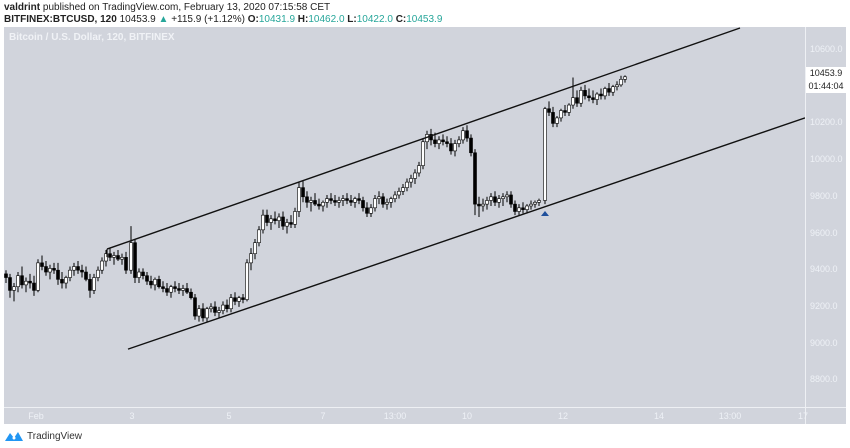 The image size is (850, 448). What do you see at coordinates (163, 19) in the screenshot?
I see `up-arrow-icon: ▲` at bounding box center [163, 19].